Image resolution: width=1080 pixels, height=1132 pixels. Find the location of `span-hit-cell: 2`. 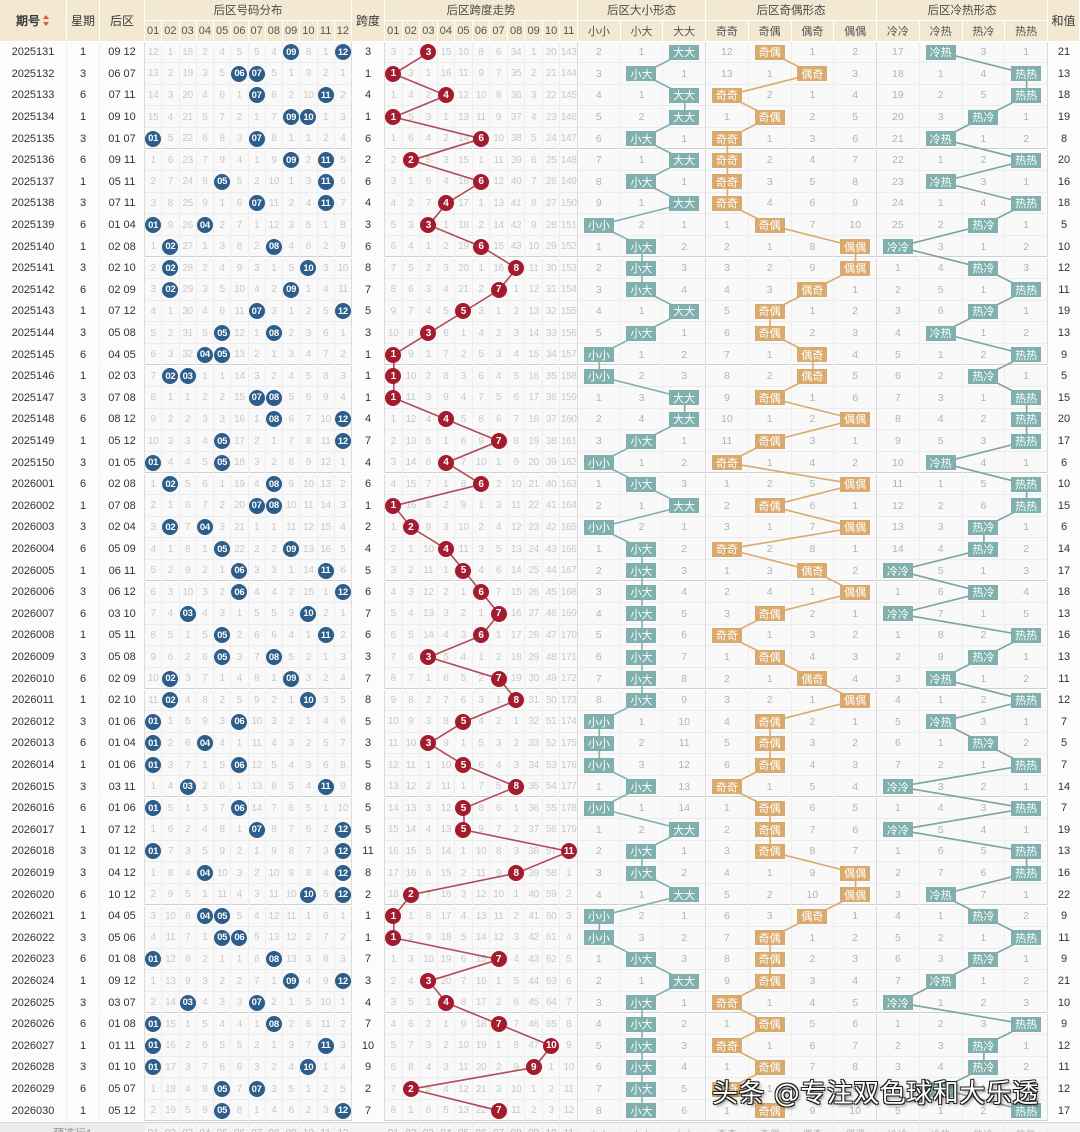

span-hit-cell: 2 is located at coordinates (411, 160).